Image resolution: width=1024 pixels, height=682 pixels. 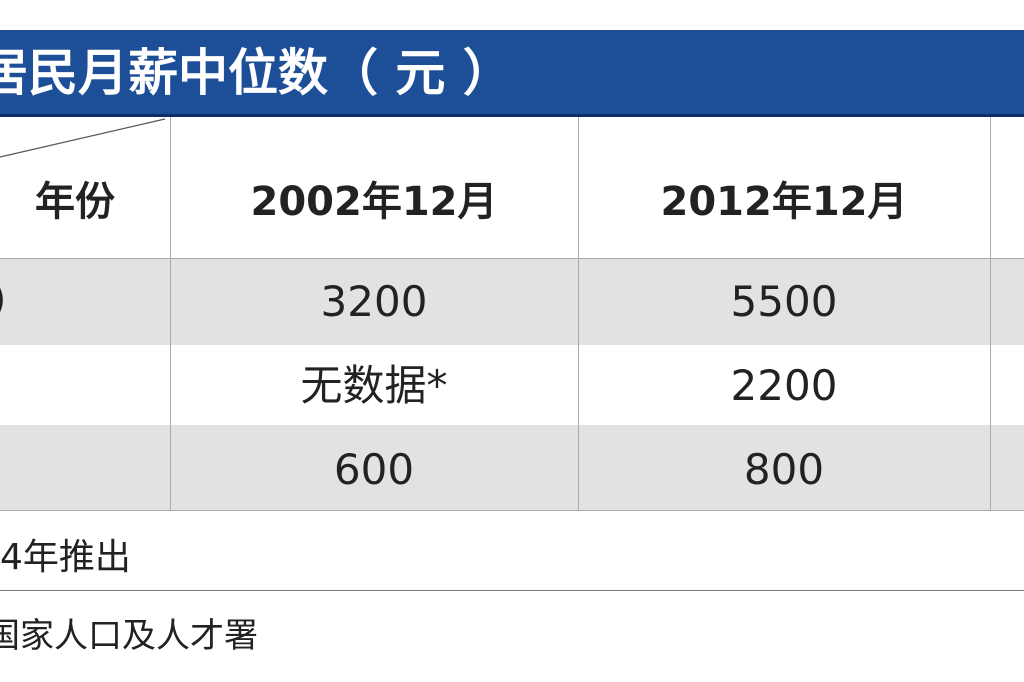 I want to click on cell: 5500, so click(x=784, y=301).